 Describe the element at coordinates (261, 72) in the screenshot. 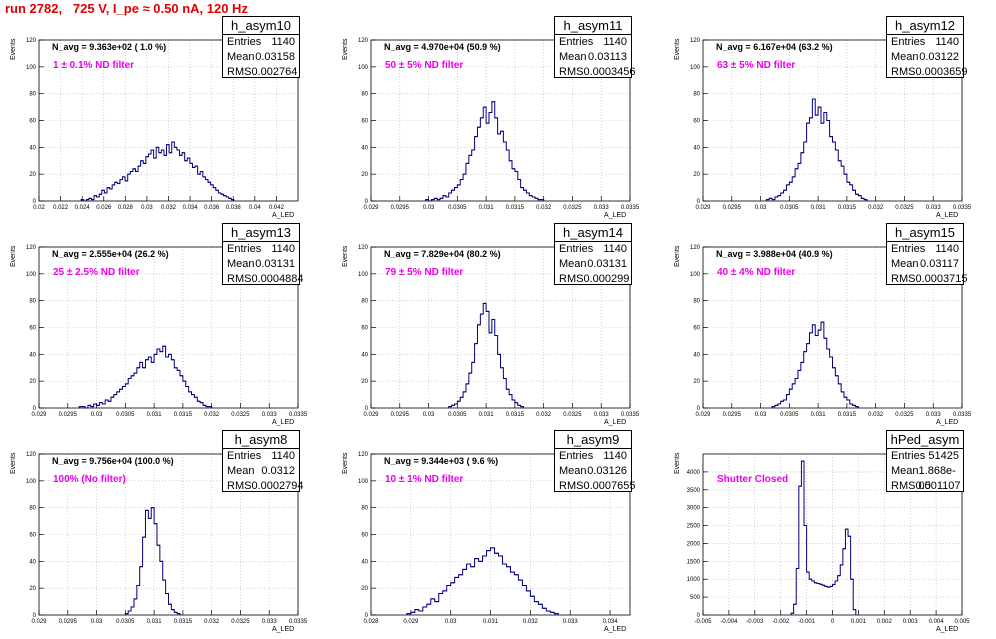

I see `stats-row-rms: RMS 0.002764` at that location.